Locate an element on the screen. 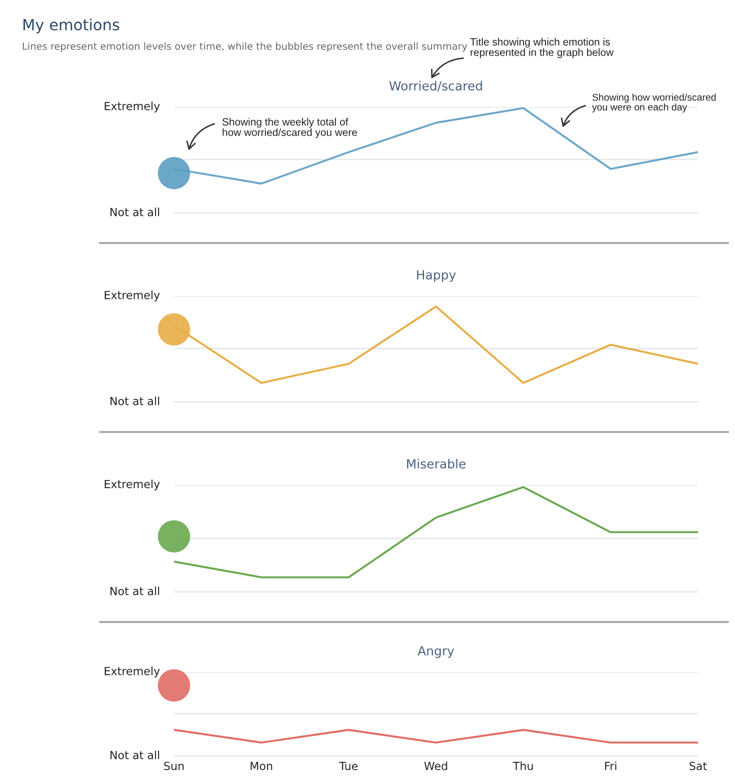 The image size is (735, 780). x-tick-label: Wed is located at coordinates (436, 766).